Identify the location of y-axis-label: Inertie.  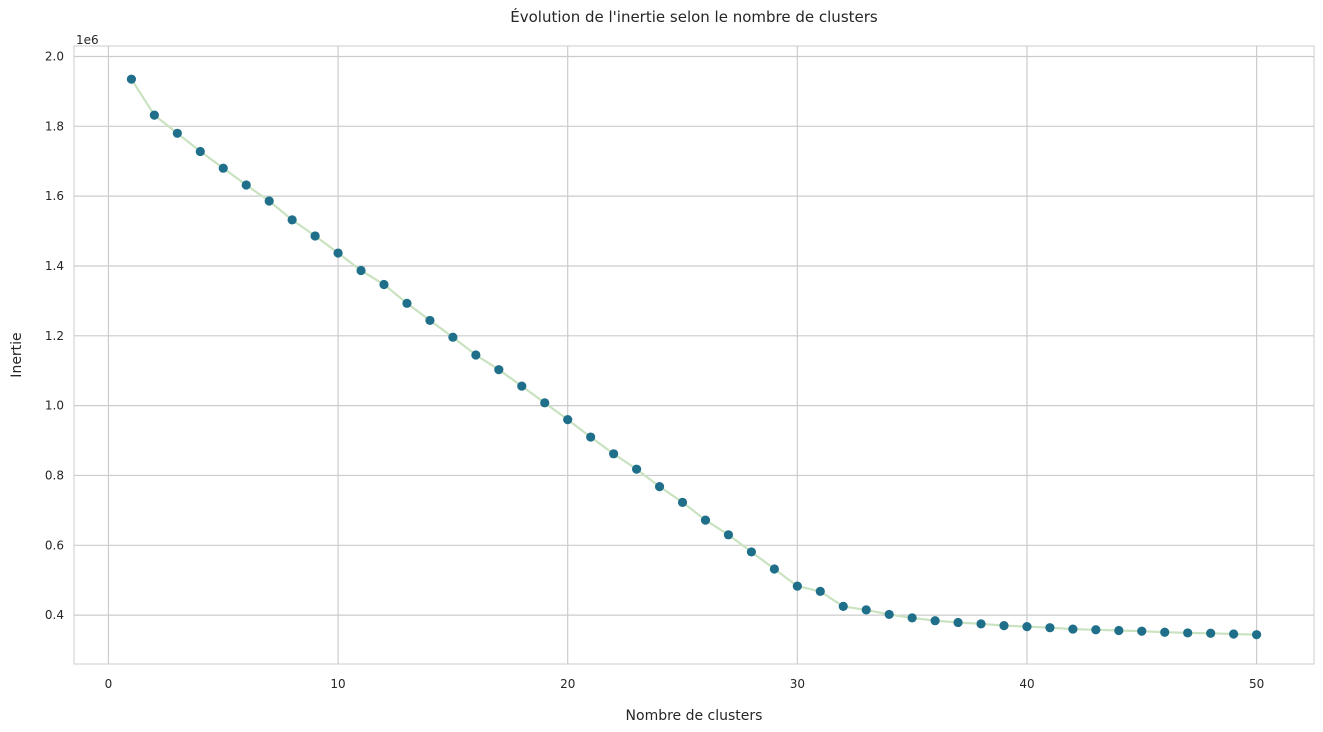
(17, 354).